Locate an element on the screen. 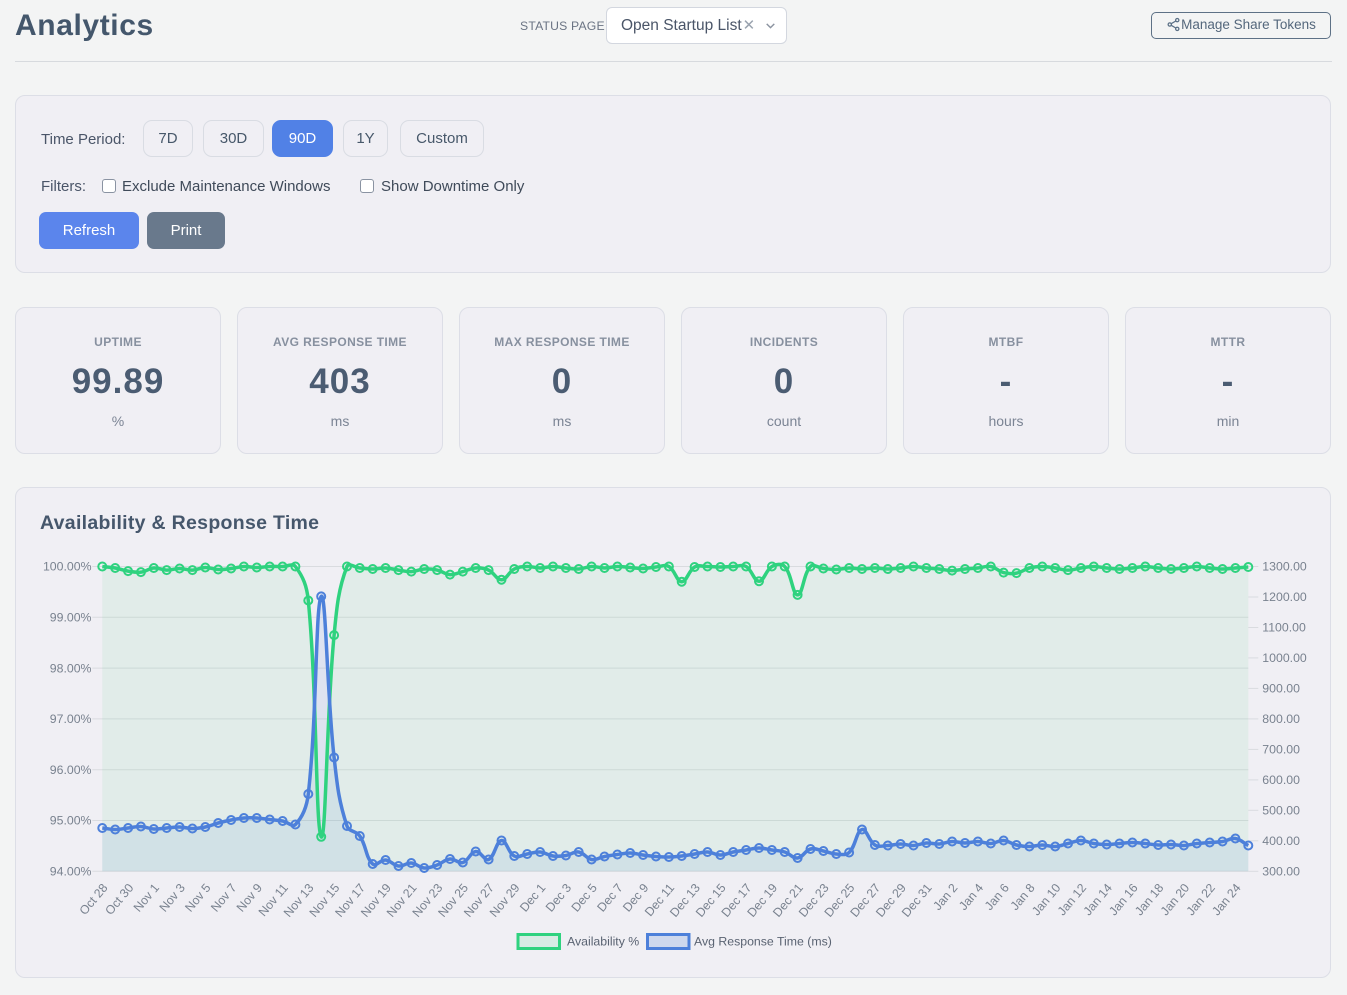 This screenshot has width=1347, height=995. svg-text: Dec 5 is located at coordinates (584, 898).